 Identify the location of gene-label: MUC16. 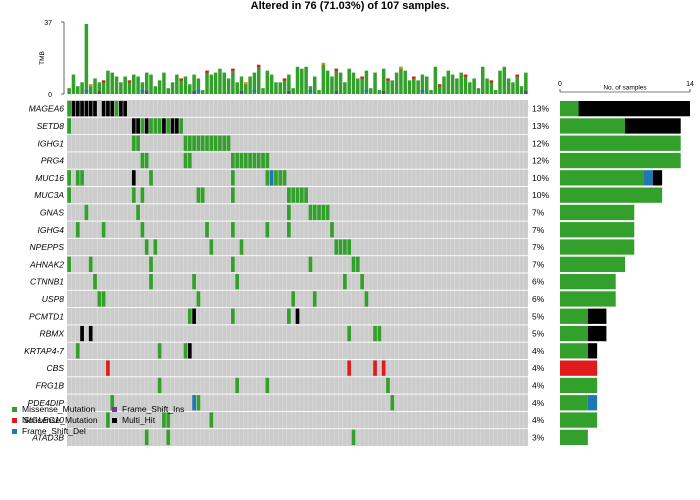
(49, 178).